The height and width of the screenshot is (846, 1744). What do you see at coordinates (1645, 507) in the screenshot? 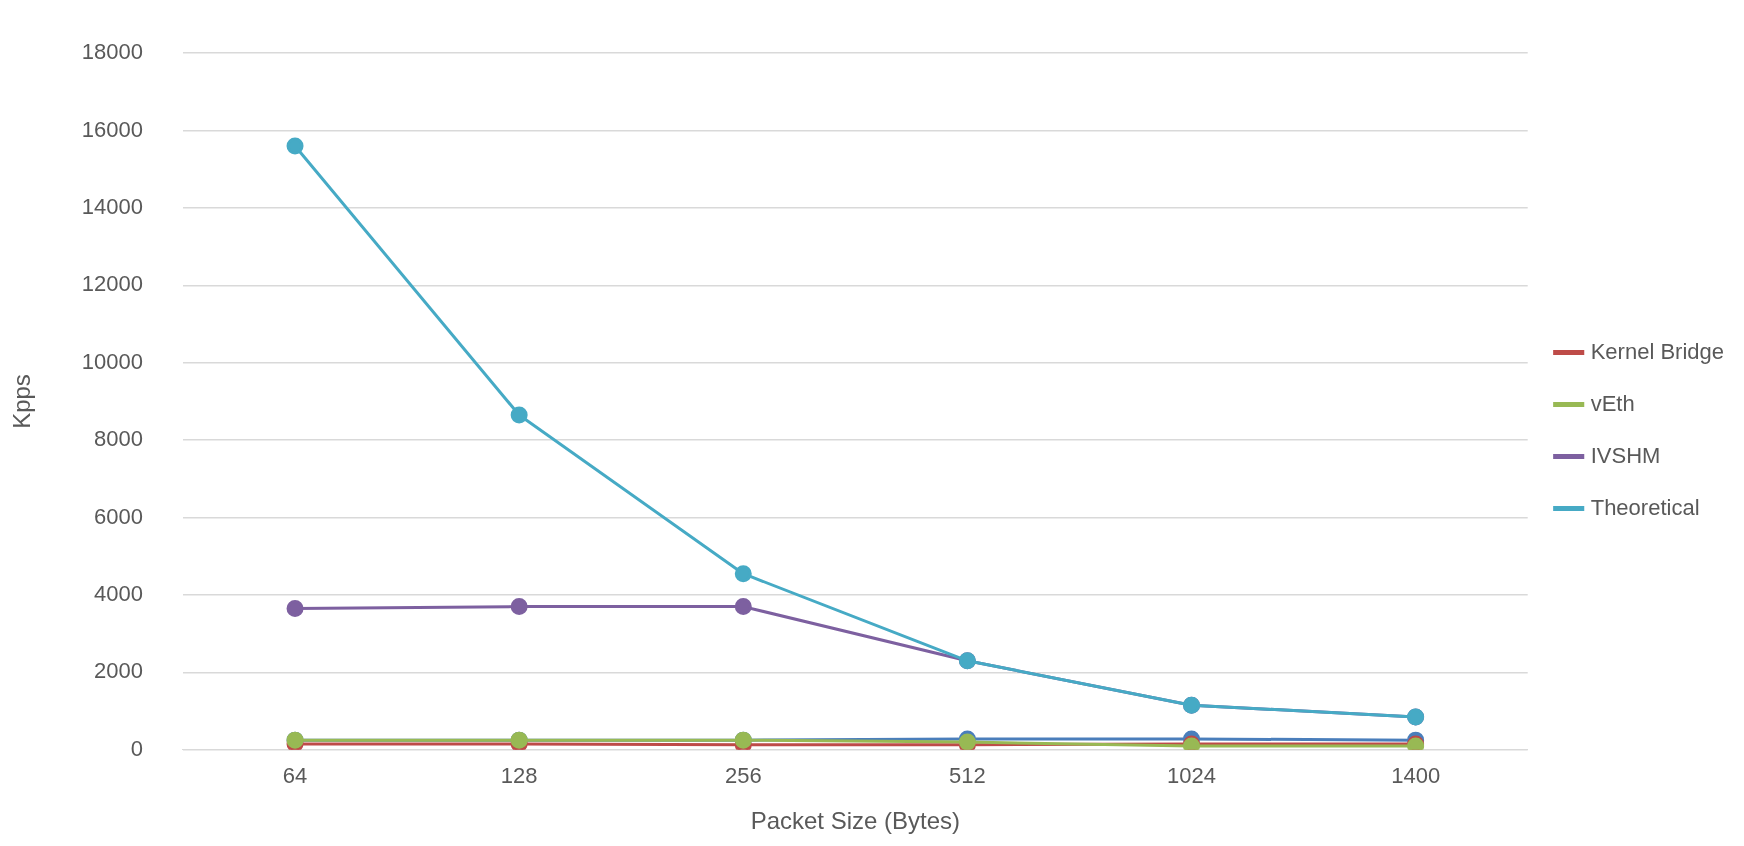
I see `legend-label: Theoretical` at bounding box center [1645, 507].